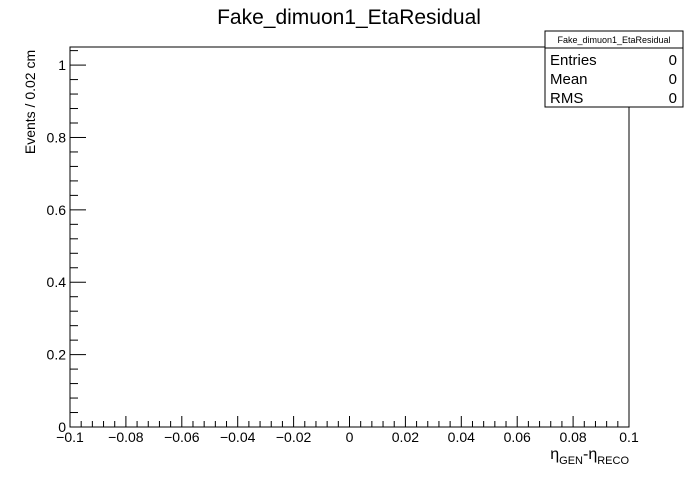 This screenshot has width=698, height=479. Describe the element at coordinates (566, 98) in the screenshot. I see `stats-rms-label: RMS` at that location.